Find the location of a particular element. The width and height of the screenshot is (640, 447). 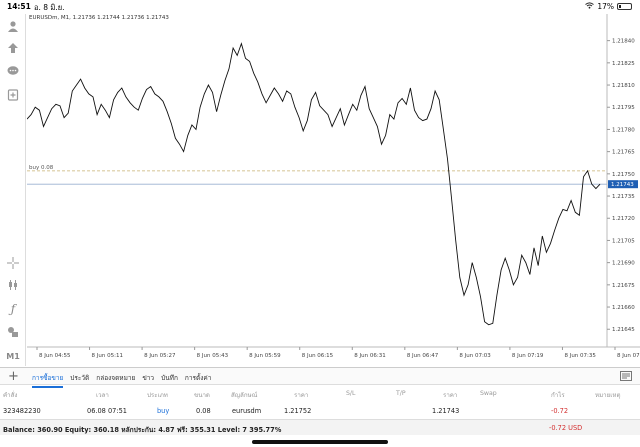

wifi-icon is located at coordinates (590, 6).